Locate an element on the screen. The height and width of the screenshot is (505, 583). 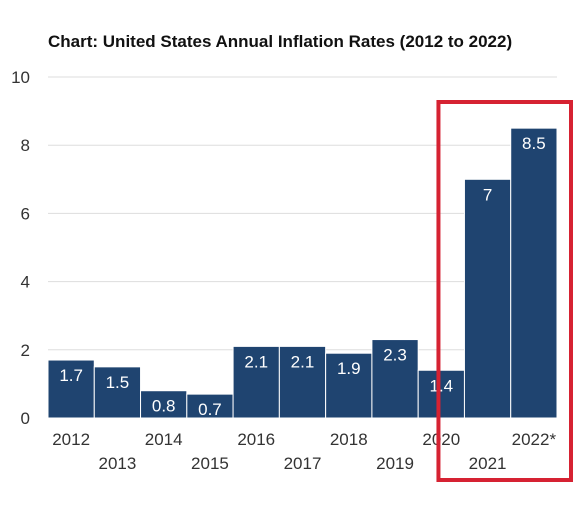
x-tick-label-2014: 2014 is located at coordinates (164, 439).